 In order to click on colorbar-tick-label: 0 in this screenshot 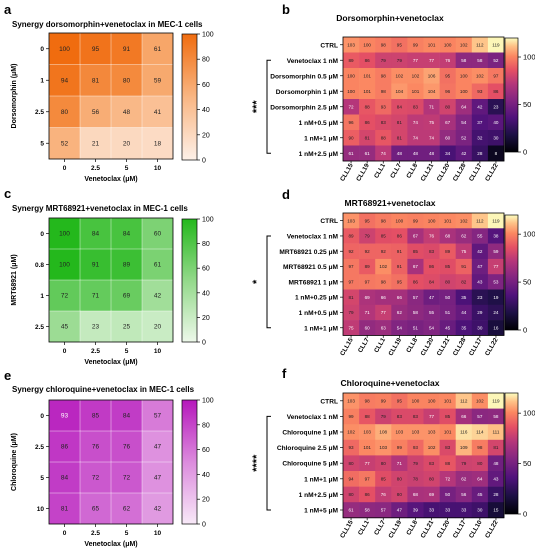, I will do `click(525, 330)`.